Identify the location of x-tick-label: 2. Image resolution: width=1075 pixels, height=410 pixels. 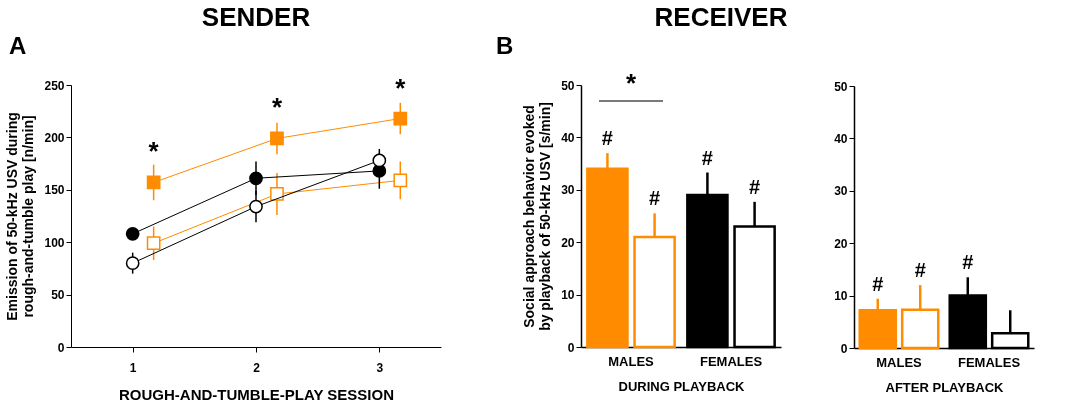
(257, 367).